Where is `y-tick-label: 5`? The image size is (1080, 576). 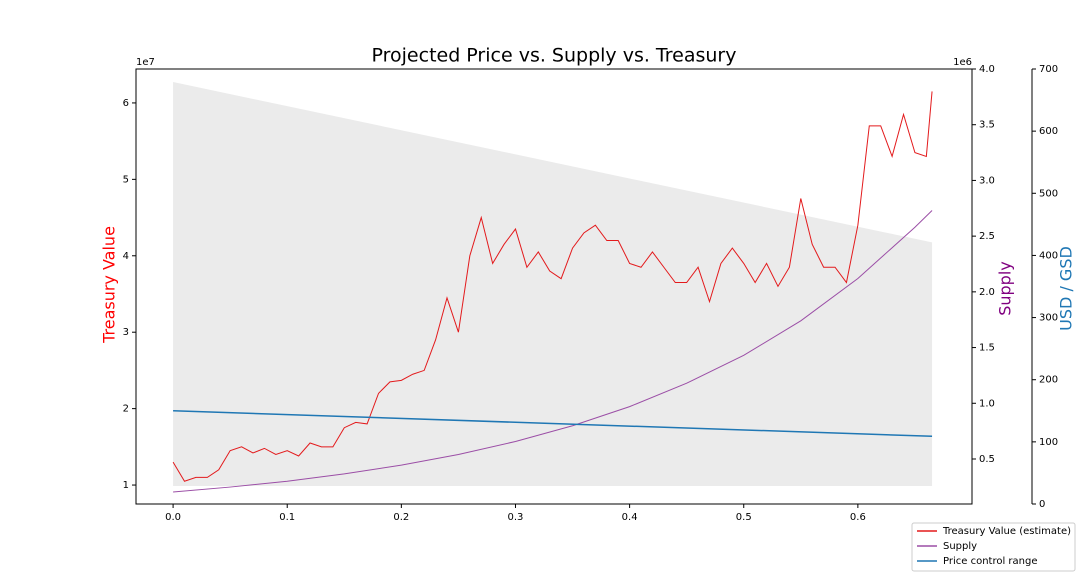 y-tick-label: 5 is located at coordinates (126, 179).